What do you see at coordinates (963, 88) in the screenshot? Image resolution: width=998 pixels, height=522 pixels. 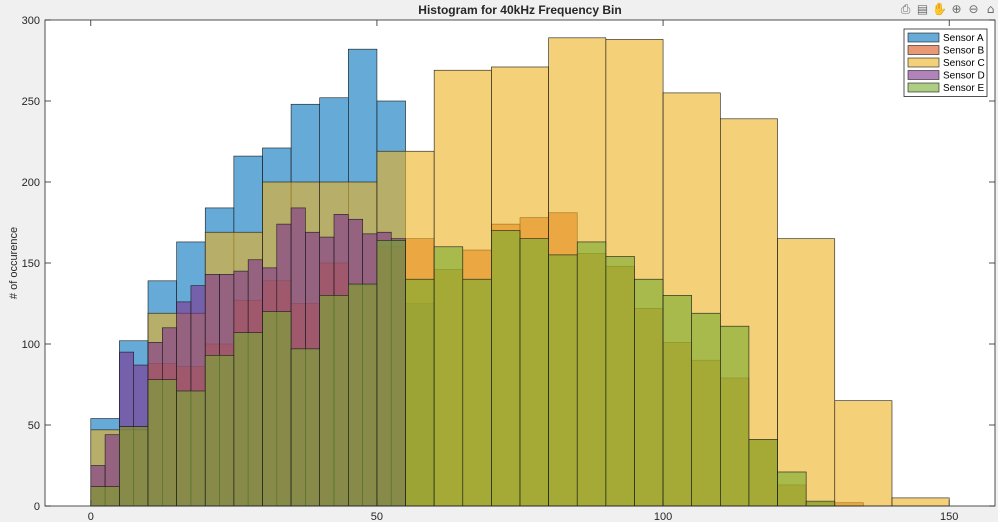 I see `legend-label: Sensor E` at bounding box center [963, 88].